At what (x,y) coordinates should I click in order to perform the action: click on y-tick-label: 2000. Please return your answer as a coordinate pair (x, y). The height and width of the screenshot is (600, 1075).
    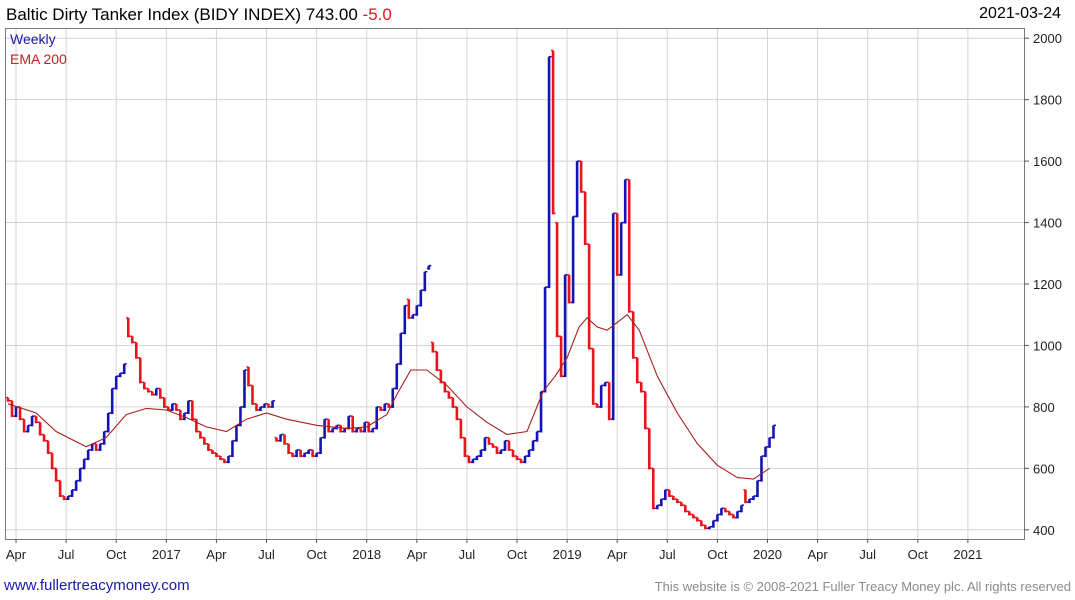
    Looking at the image, I should click on (1047, 38).